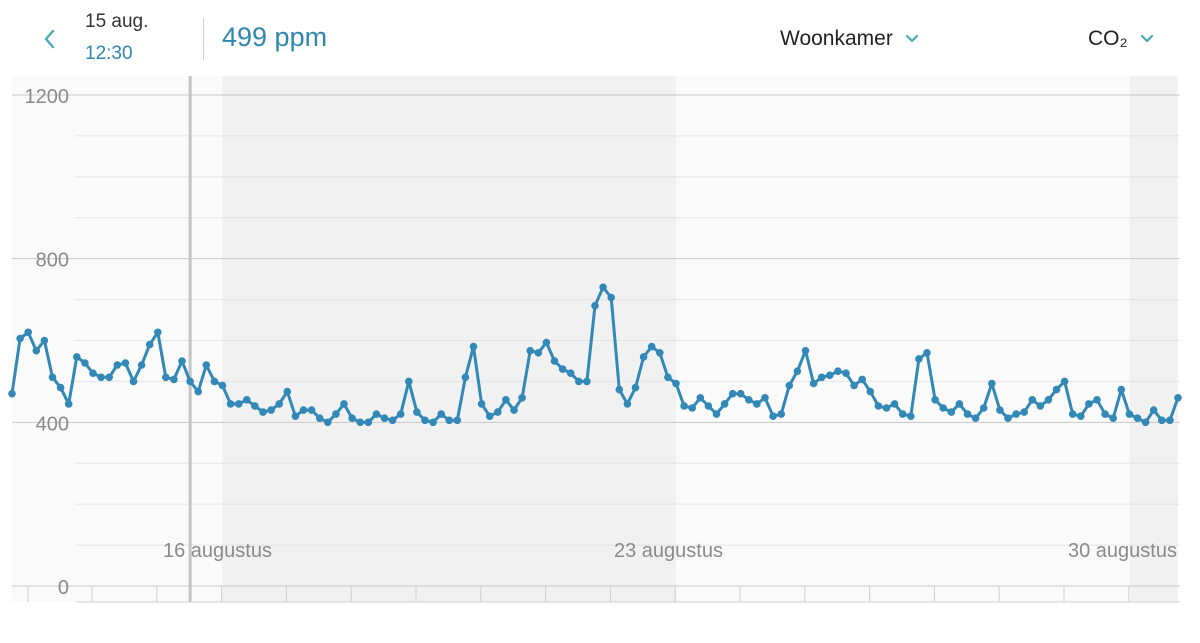  Describe the element at coordinates (63, 588) in the screenshot. I see `y-tick-label: 0` at that location.